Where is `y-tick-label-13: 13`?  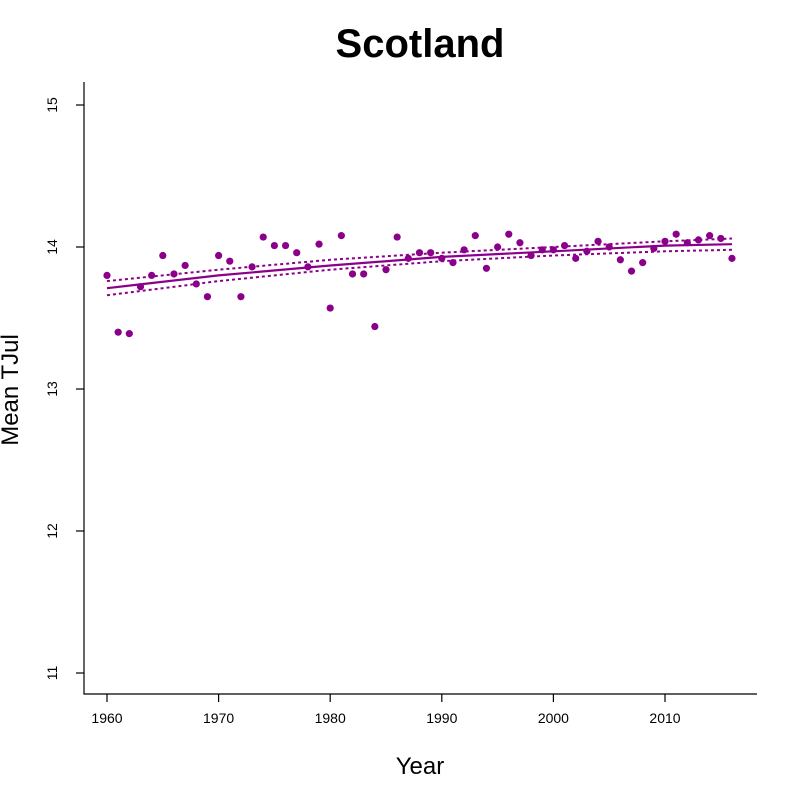
y-tick-label-13: 13 is located at coordinates (52, 389).